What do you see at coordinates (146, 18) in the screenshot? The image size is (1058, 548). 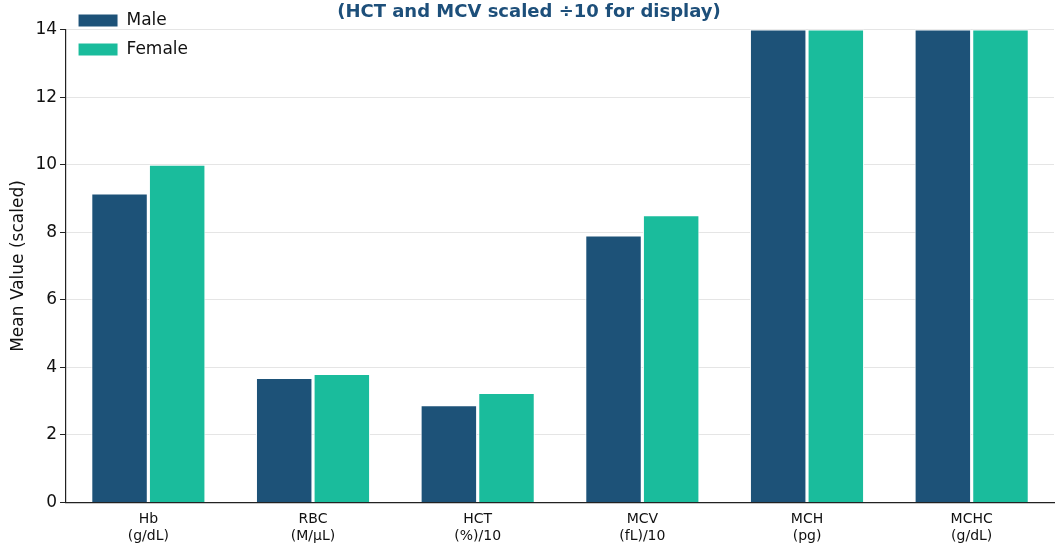 I see `legend-label: Male` at bounding box center [146, 18].